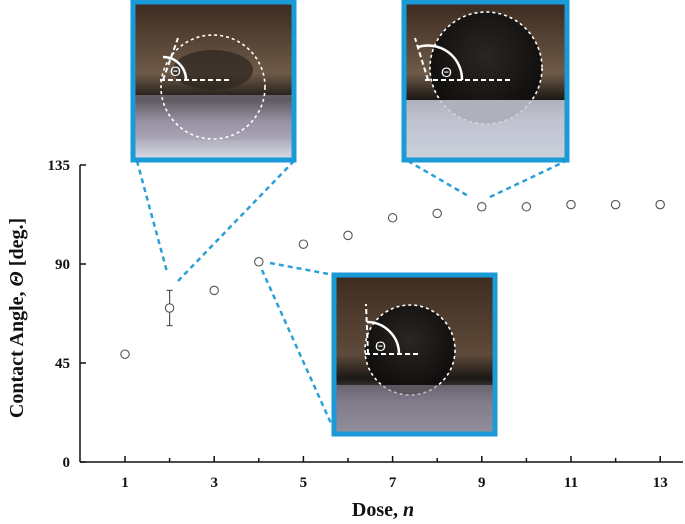  I want to click on connector-dose9-right, so click(528, 179).